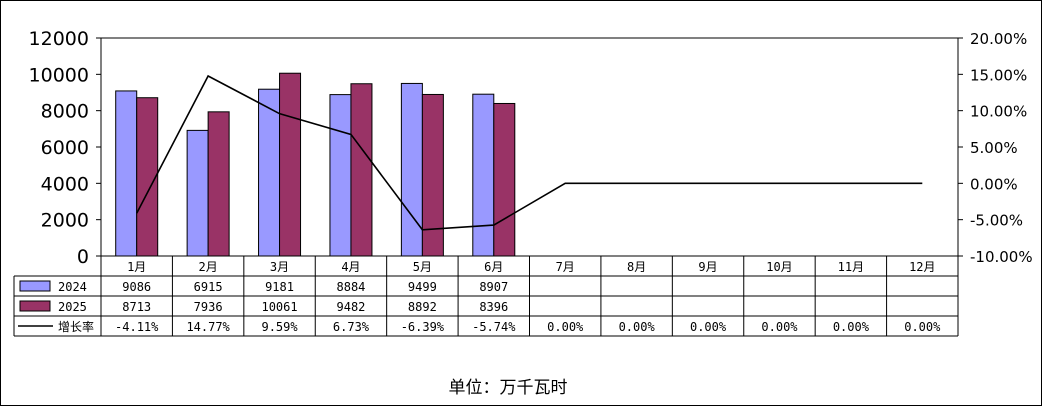 The height and width of the screenshot is (406, 1042). I want to click on category-label: 7月, so click(565, 267).